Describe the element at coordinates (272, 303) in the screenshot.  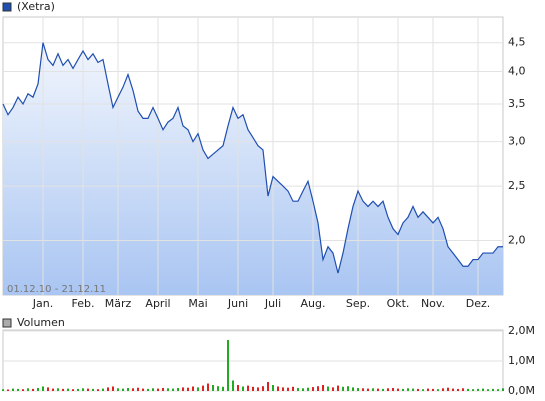
I see `x-tick-label: Juli` at that location.